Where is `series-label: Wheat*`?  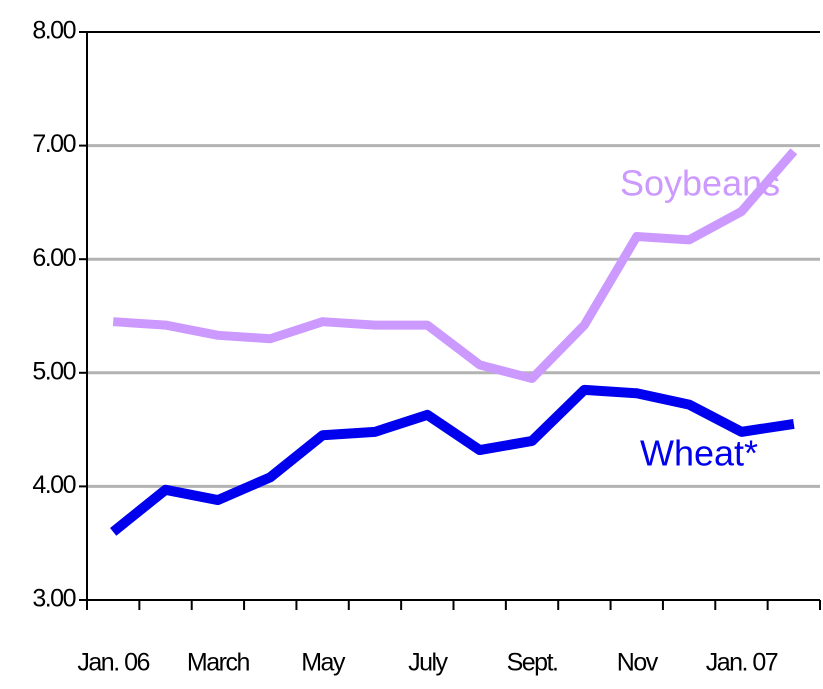
series-label: Wheat* is located at coordinates (699, 453).